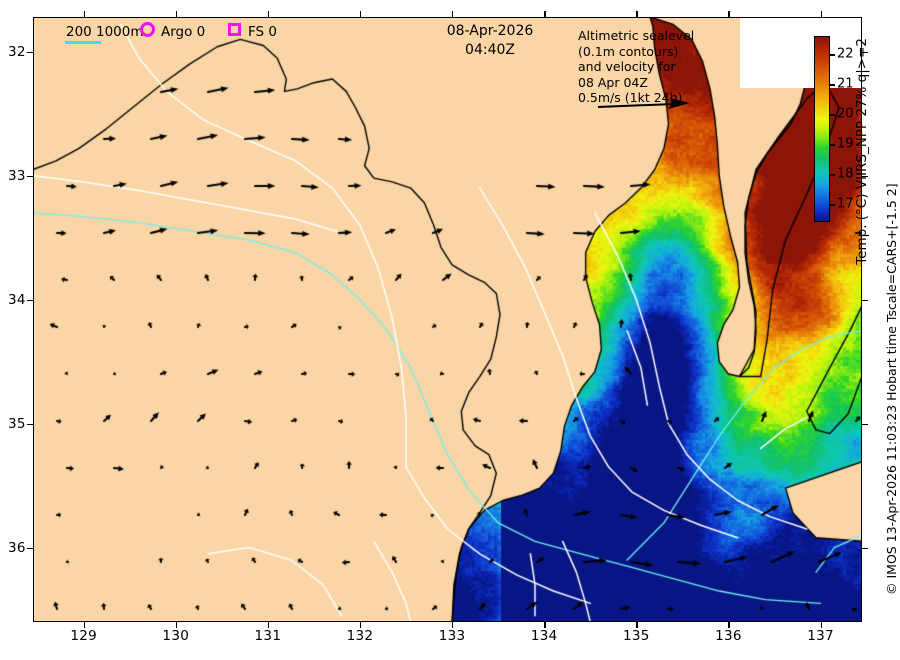 This screenshot has height=660, width=900. What do you see at coordinates (183, 32) in the screenshot?
I see `argo-count-label: Argo 0` at bounding box center [183, 32].